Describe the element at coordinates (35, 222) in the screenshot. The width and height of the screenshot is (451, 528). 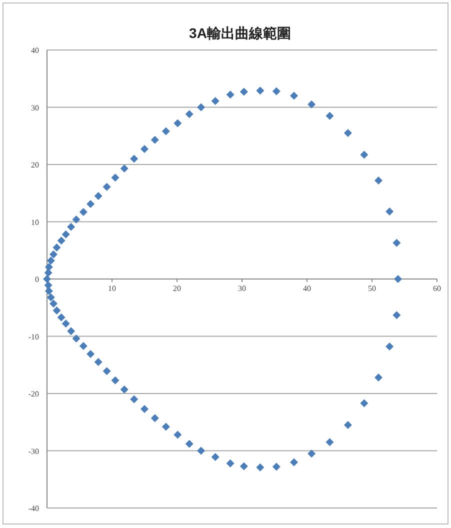
I see `y-tick-label: 10` at that location.